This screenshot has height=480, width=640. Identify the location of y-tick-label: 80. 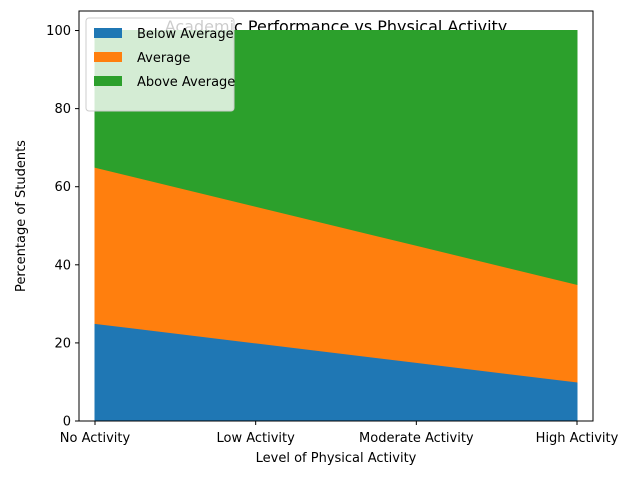
(62, 109).